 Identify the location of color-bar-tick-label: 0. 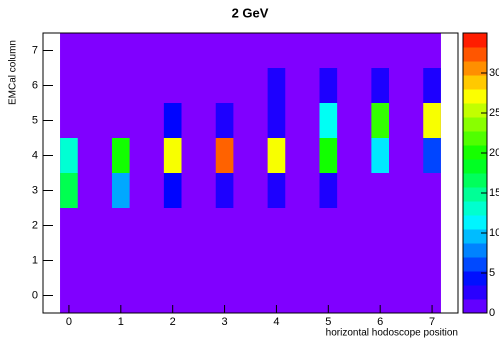
(492, 313).